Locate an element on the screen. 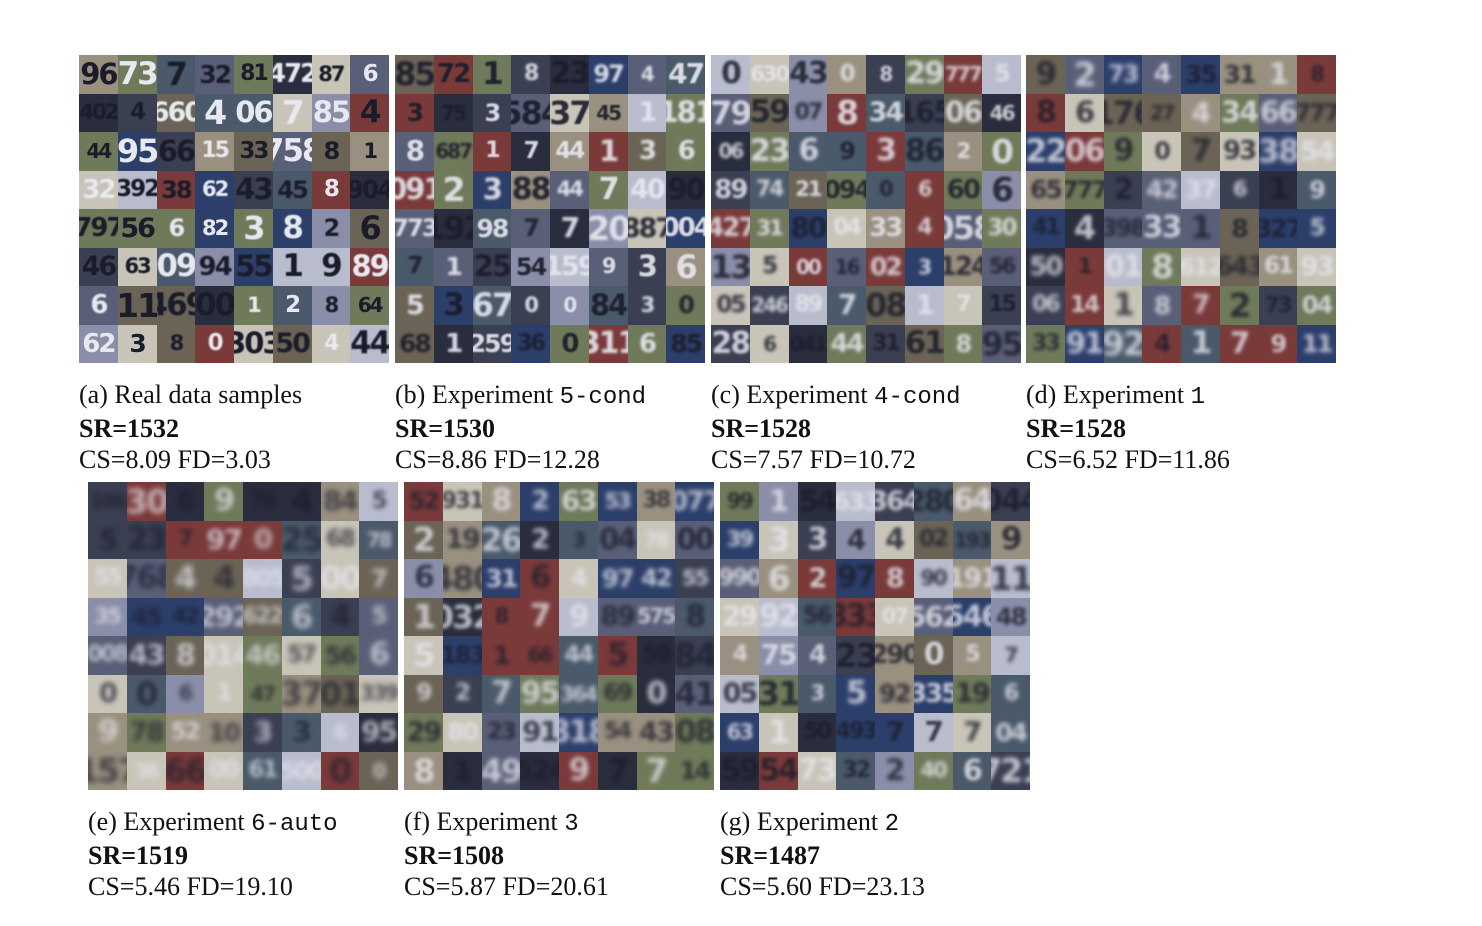  digit-glyph: 68 is located at coordinates (415, 344).